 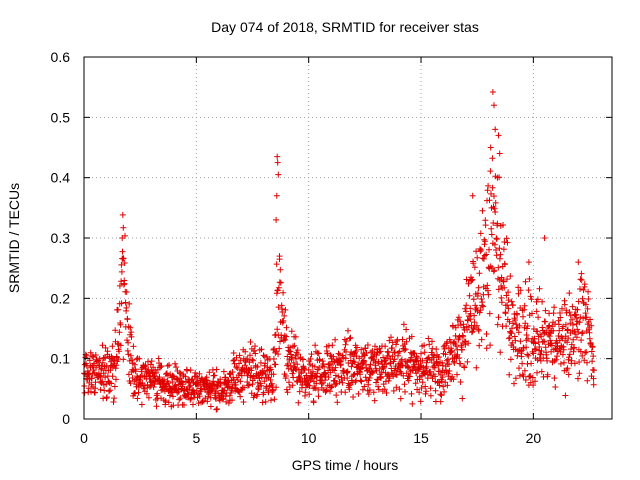 I want to click on x-tick-label: 15, so click(x=421, y=438).